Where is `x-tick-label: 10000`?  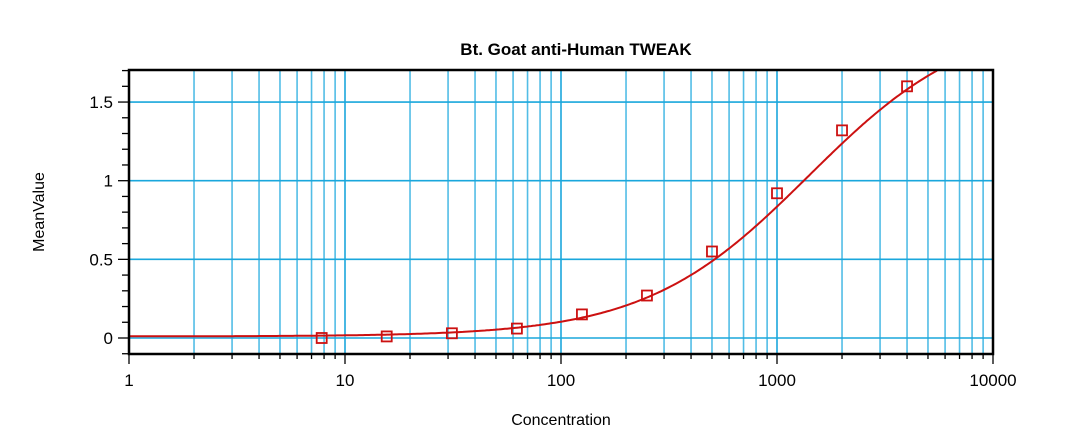
x-tick-label: 10000 is located at coordinates (992, 380).